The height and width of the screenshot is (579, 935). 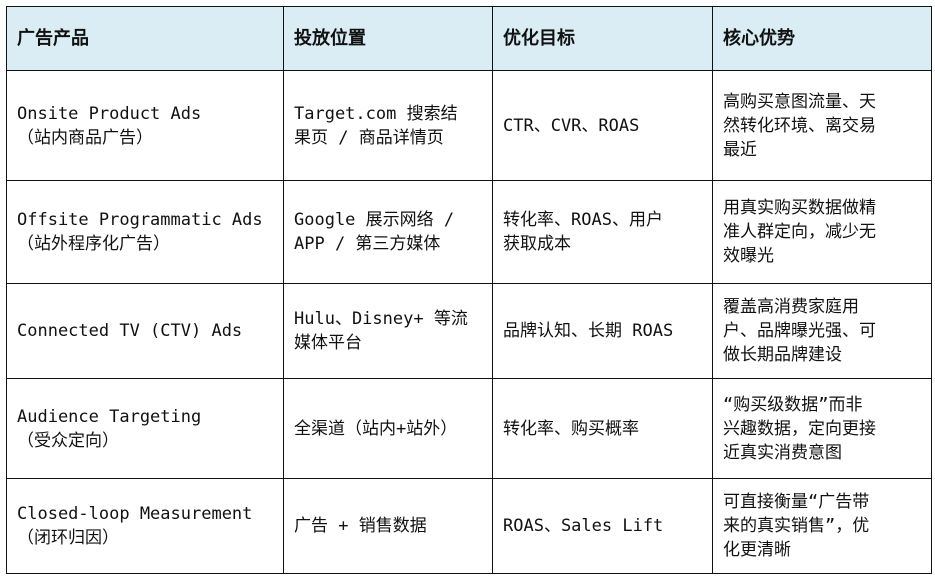 What do you see at coordinates (571, 428) in the screenshot?
I see `cell-text: 转化率、购买概率` at bounding box center [571, 428].